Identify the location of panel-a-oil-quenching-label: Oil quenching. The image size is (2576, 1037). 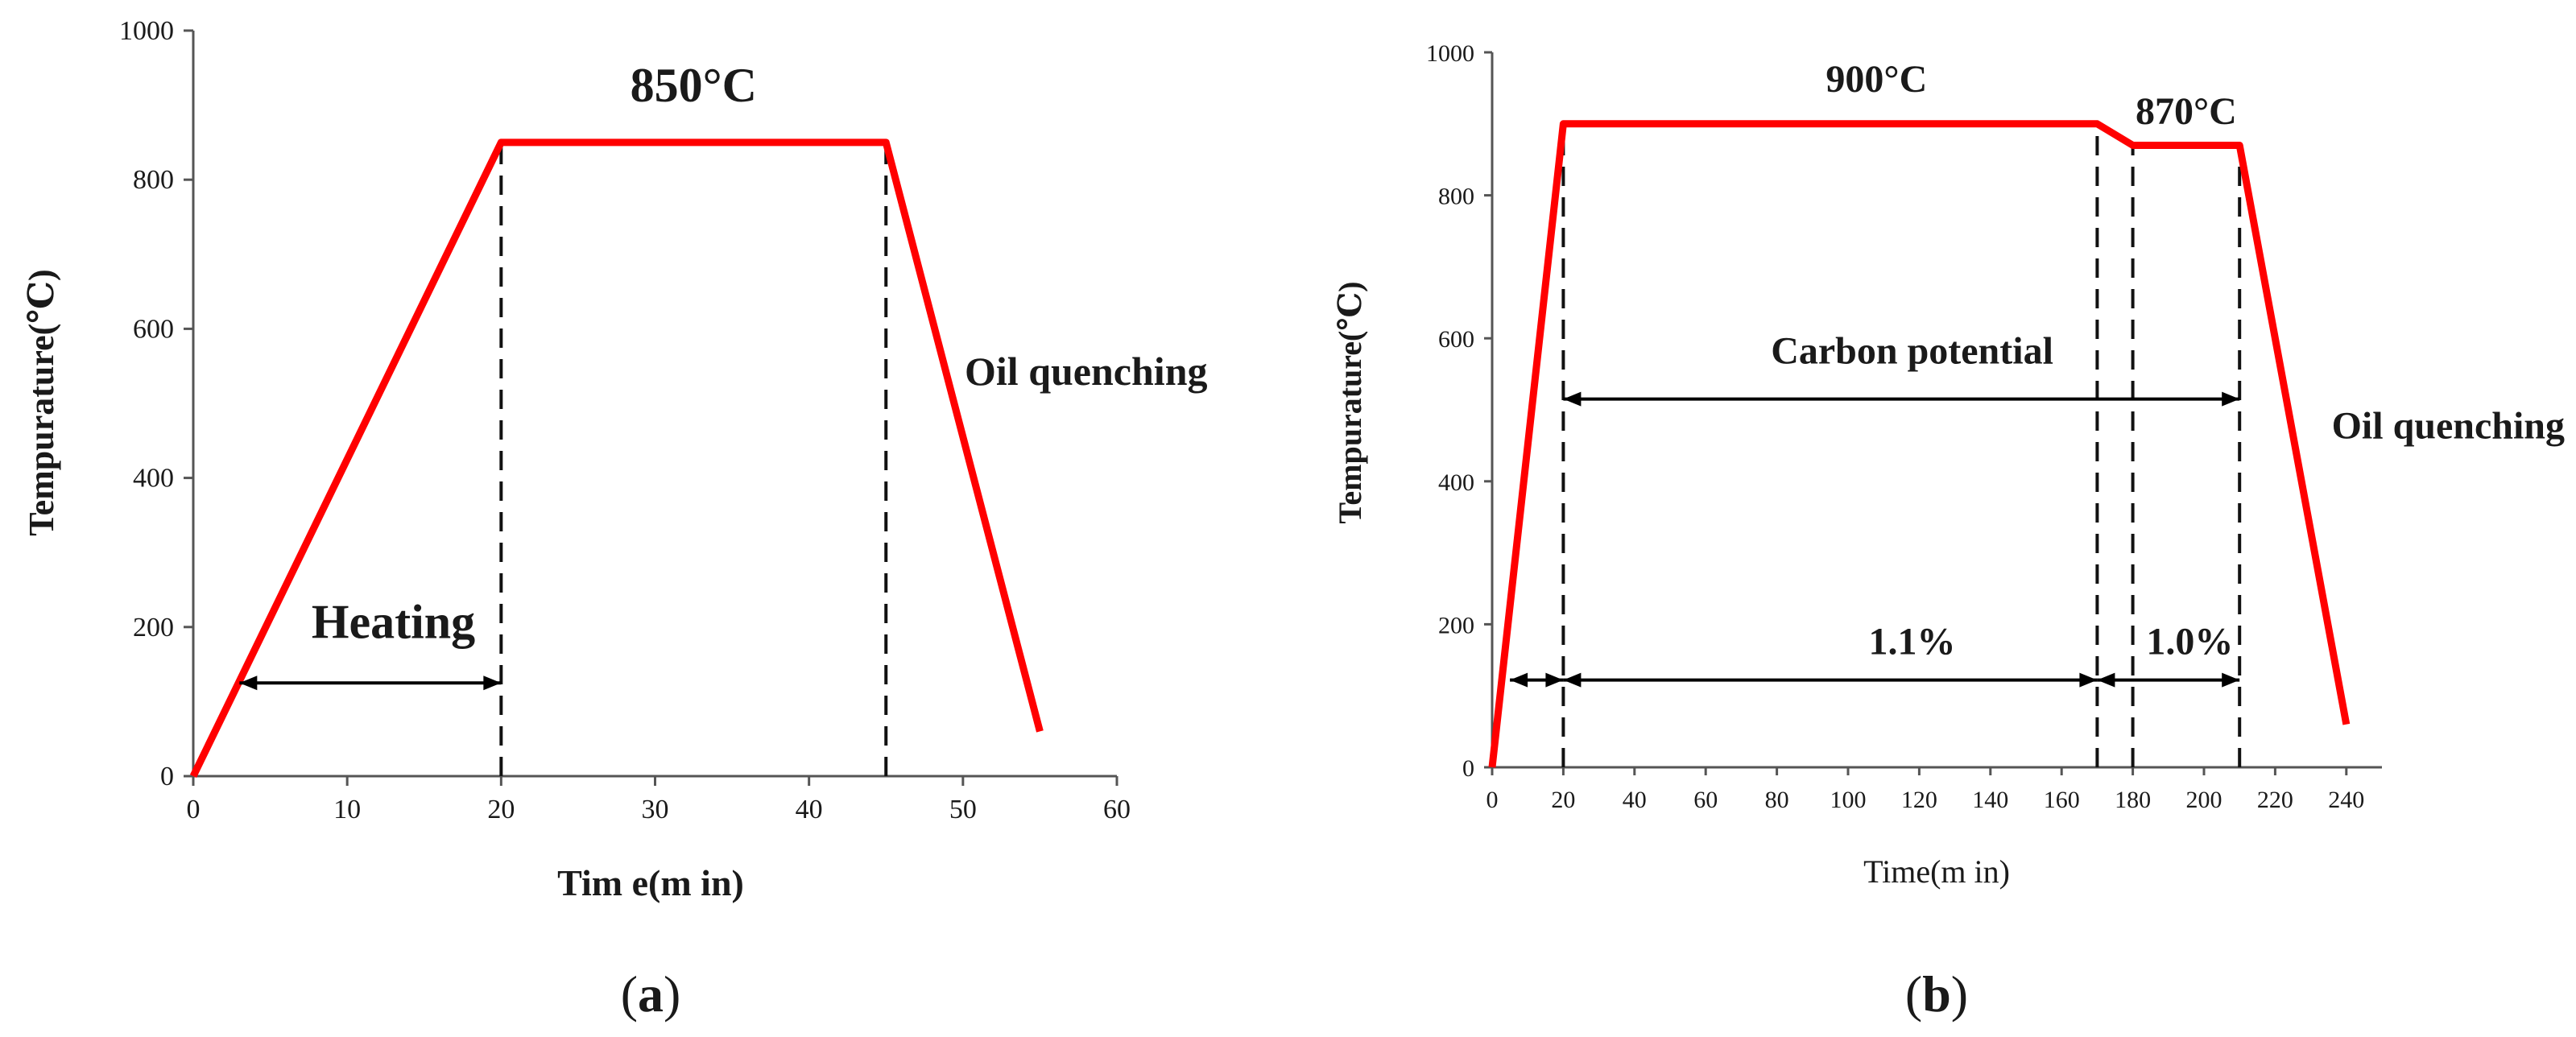
(1086, 371).